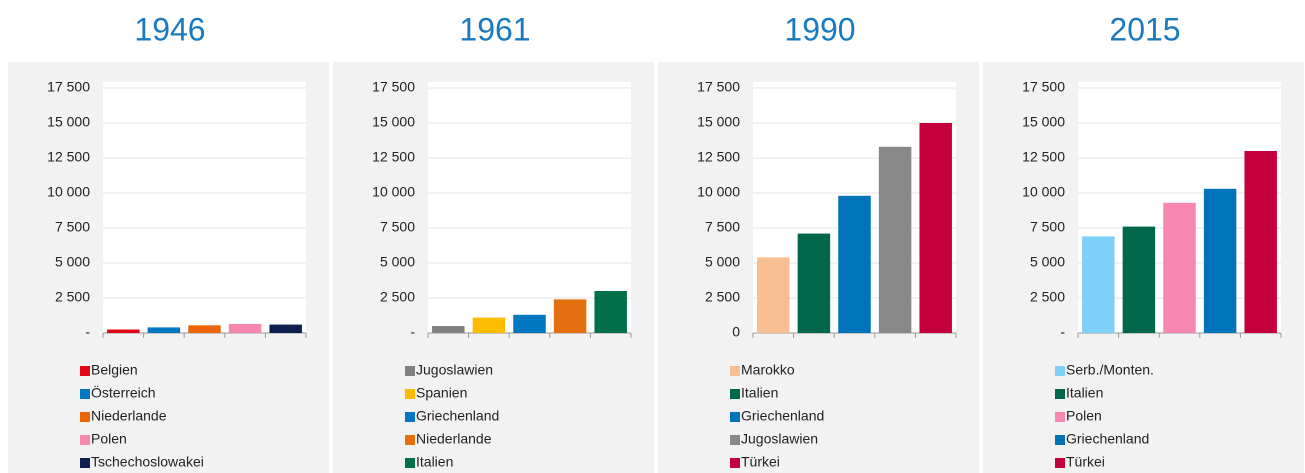 Image resolution: width=1305 pixels, height=473 pixels. Describe the element at coordinates (494, 29) in the screenshot. I see `chart-title: 1961` at that location.